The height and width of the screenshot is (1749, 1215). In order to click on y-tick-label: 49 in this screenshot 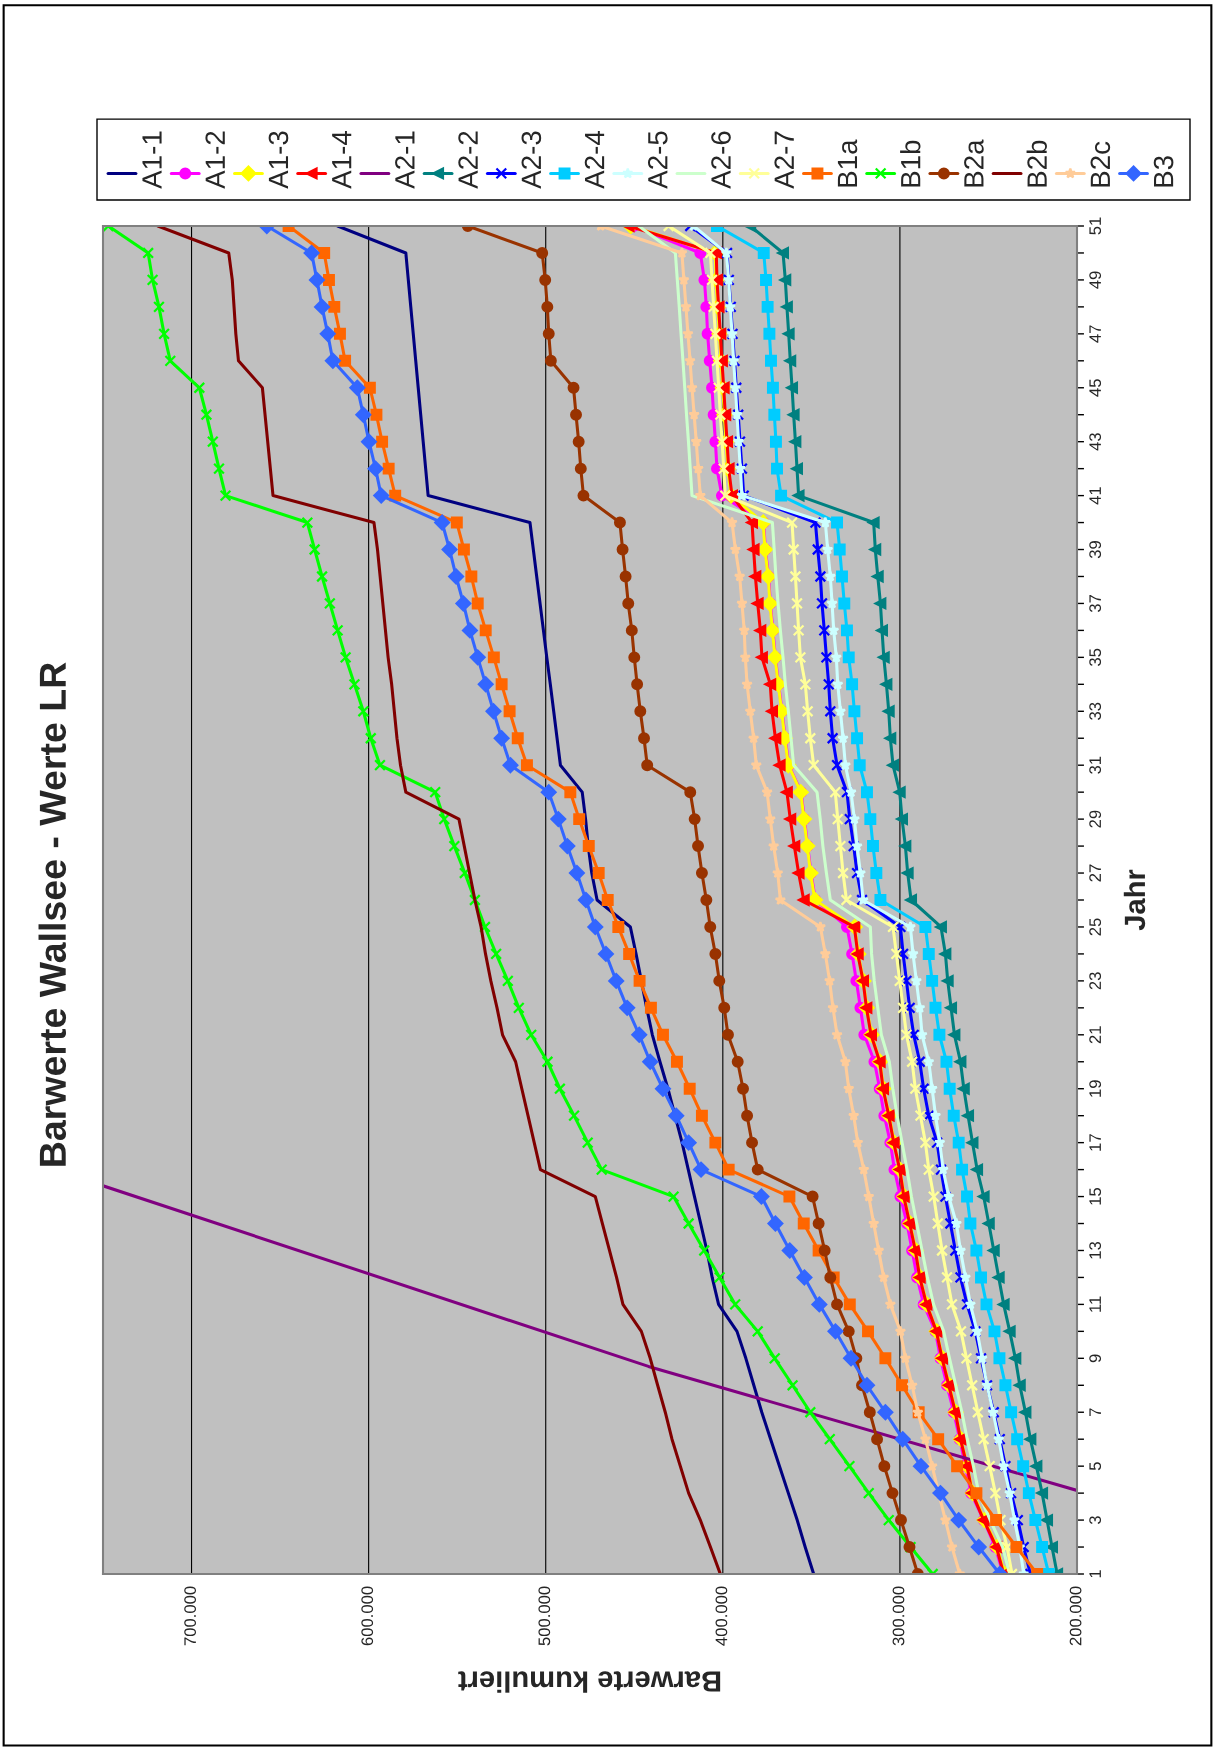, I will do `click(1095, 280)`.